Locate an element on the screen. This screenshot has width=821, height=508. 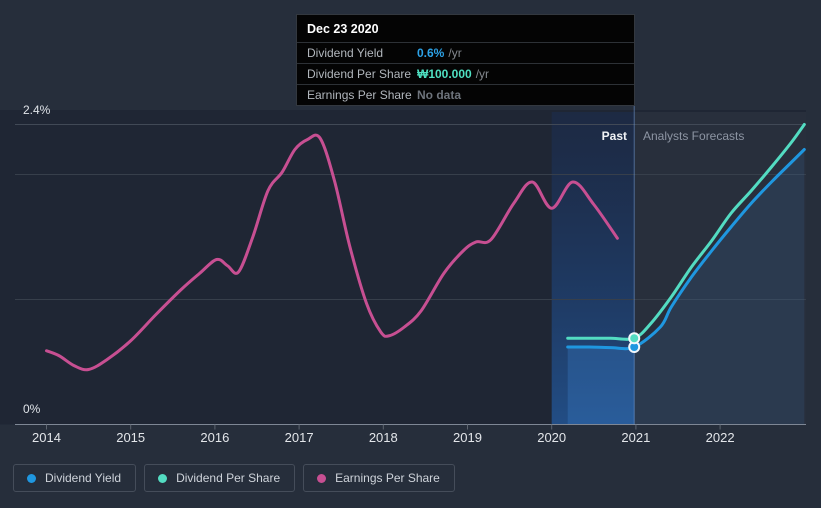
dividend-yield-line is located at coordinates (686, 249).